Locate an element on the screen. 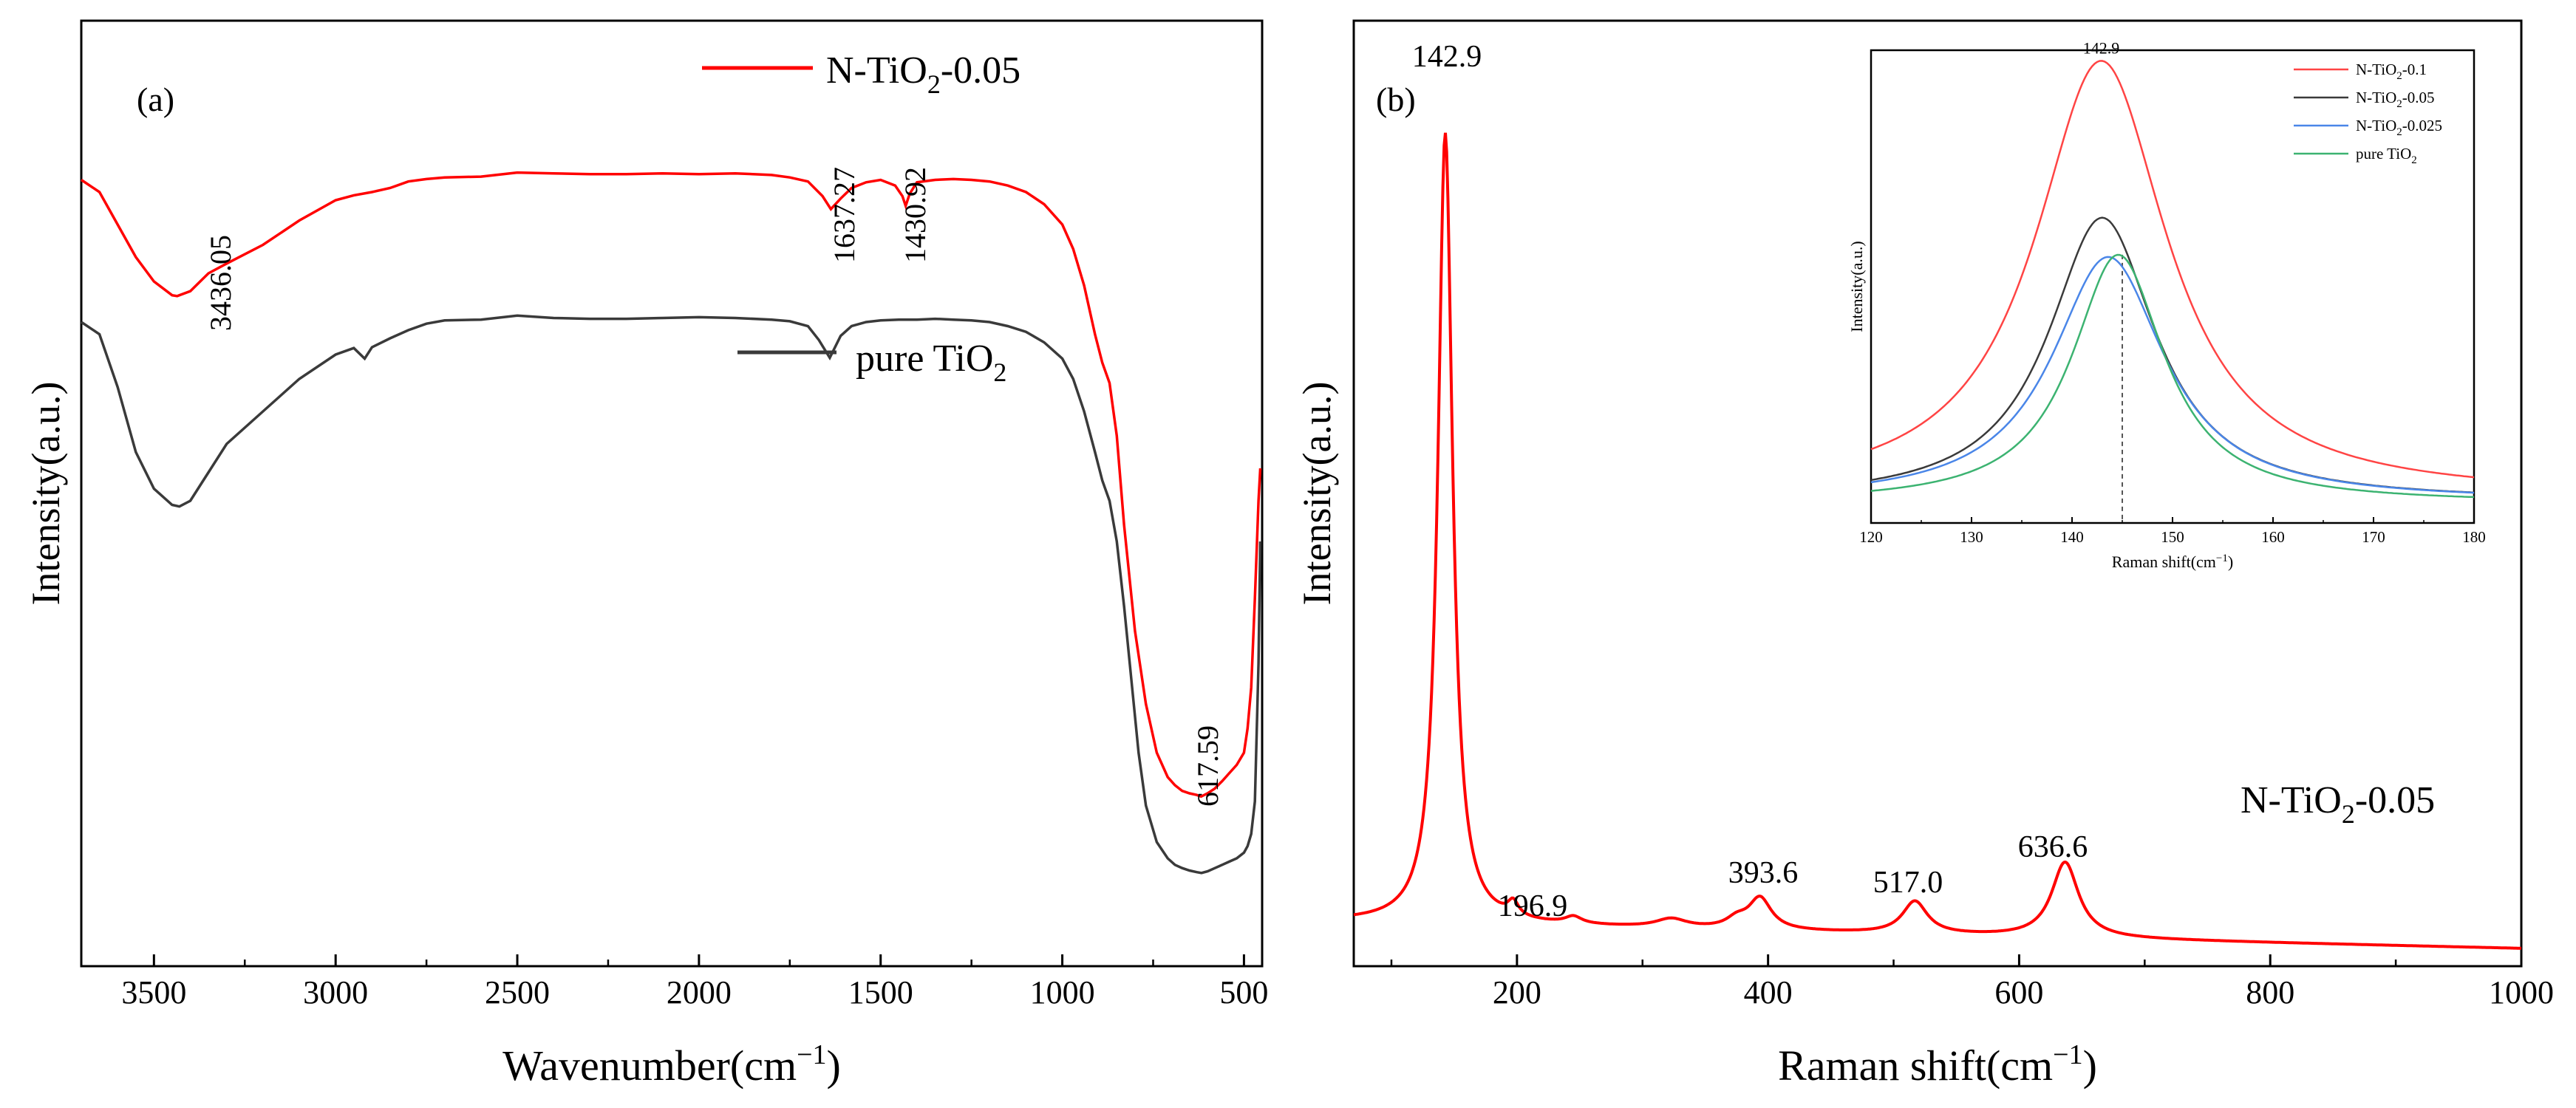 The image size is (2576, 1108). panel-b-x-tick-400-label: 400 is located at coordinates (1768, 992).